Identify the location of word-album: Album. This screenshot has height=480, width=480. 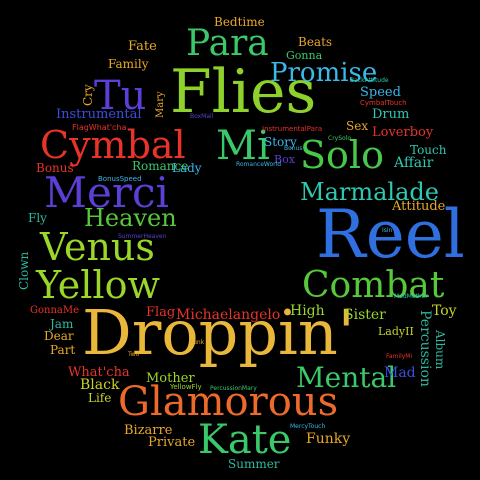
(440, 350).